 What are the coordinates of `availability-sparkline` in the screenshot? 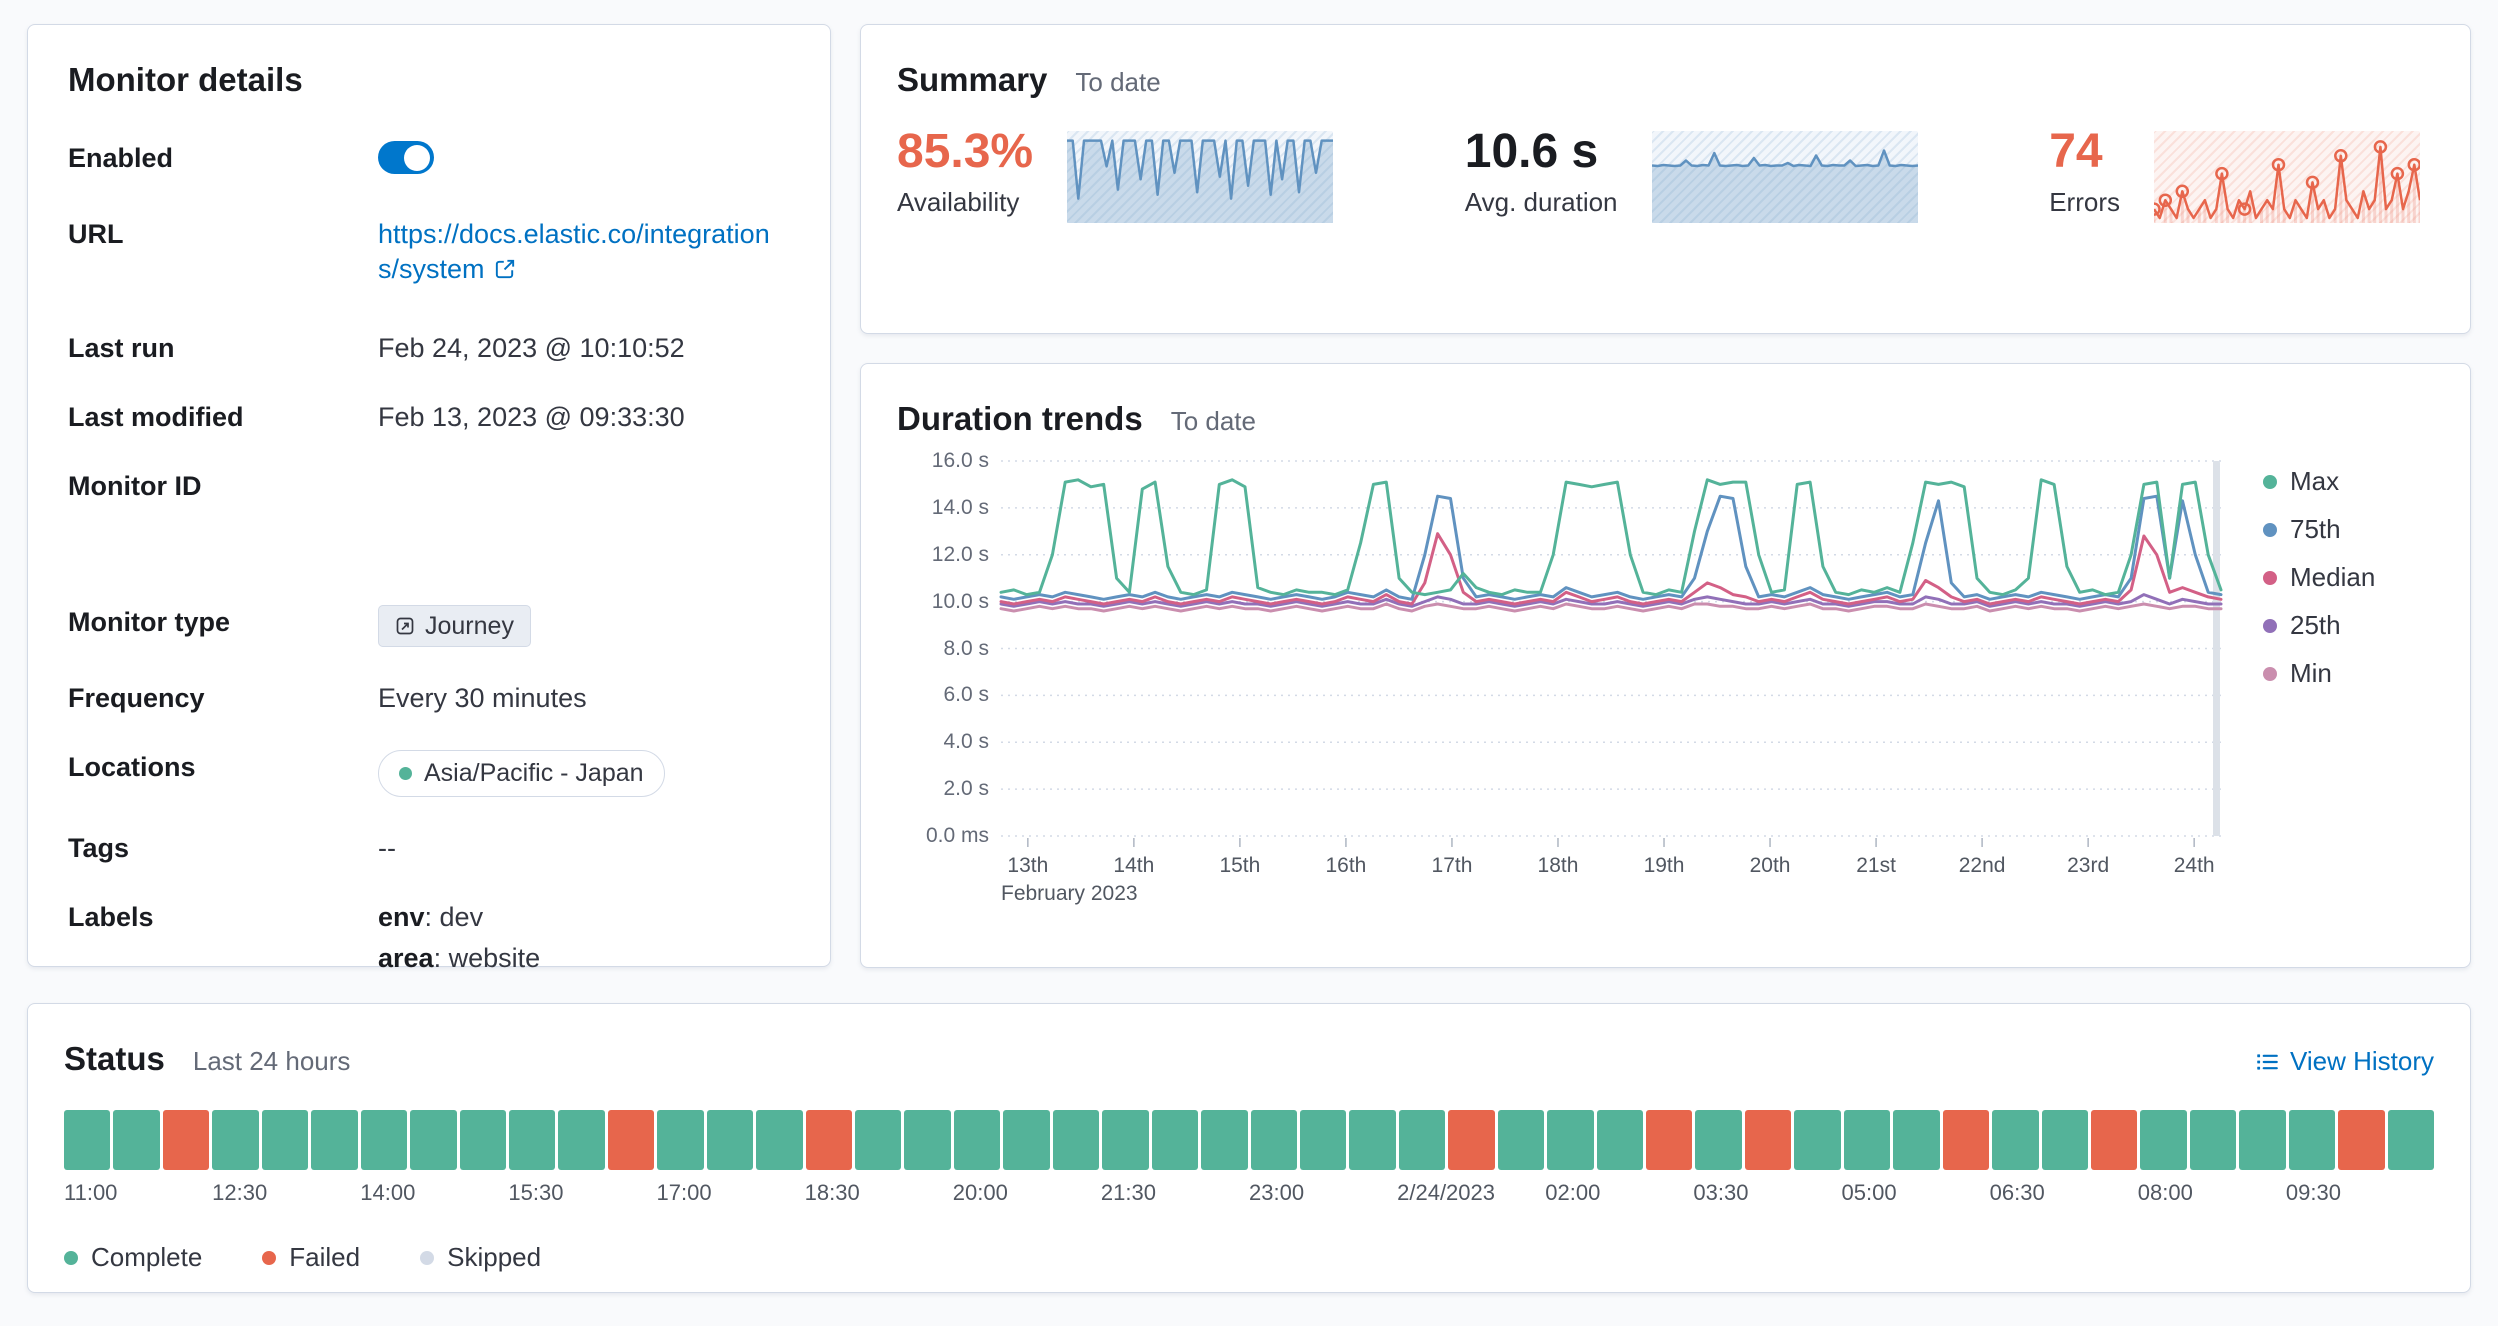 It's located at (1200, 177).